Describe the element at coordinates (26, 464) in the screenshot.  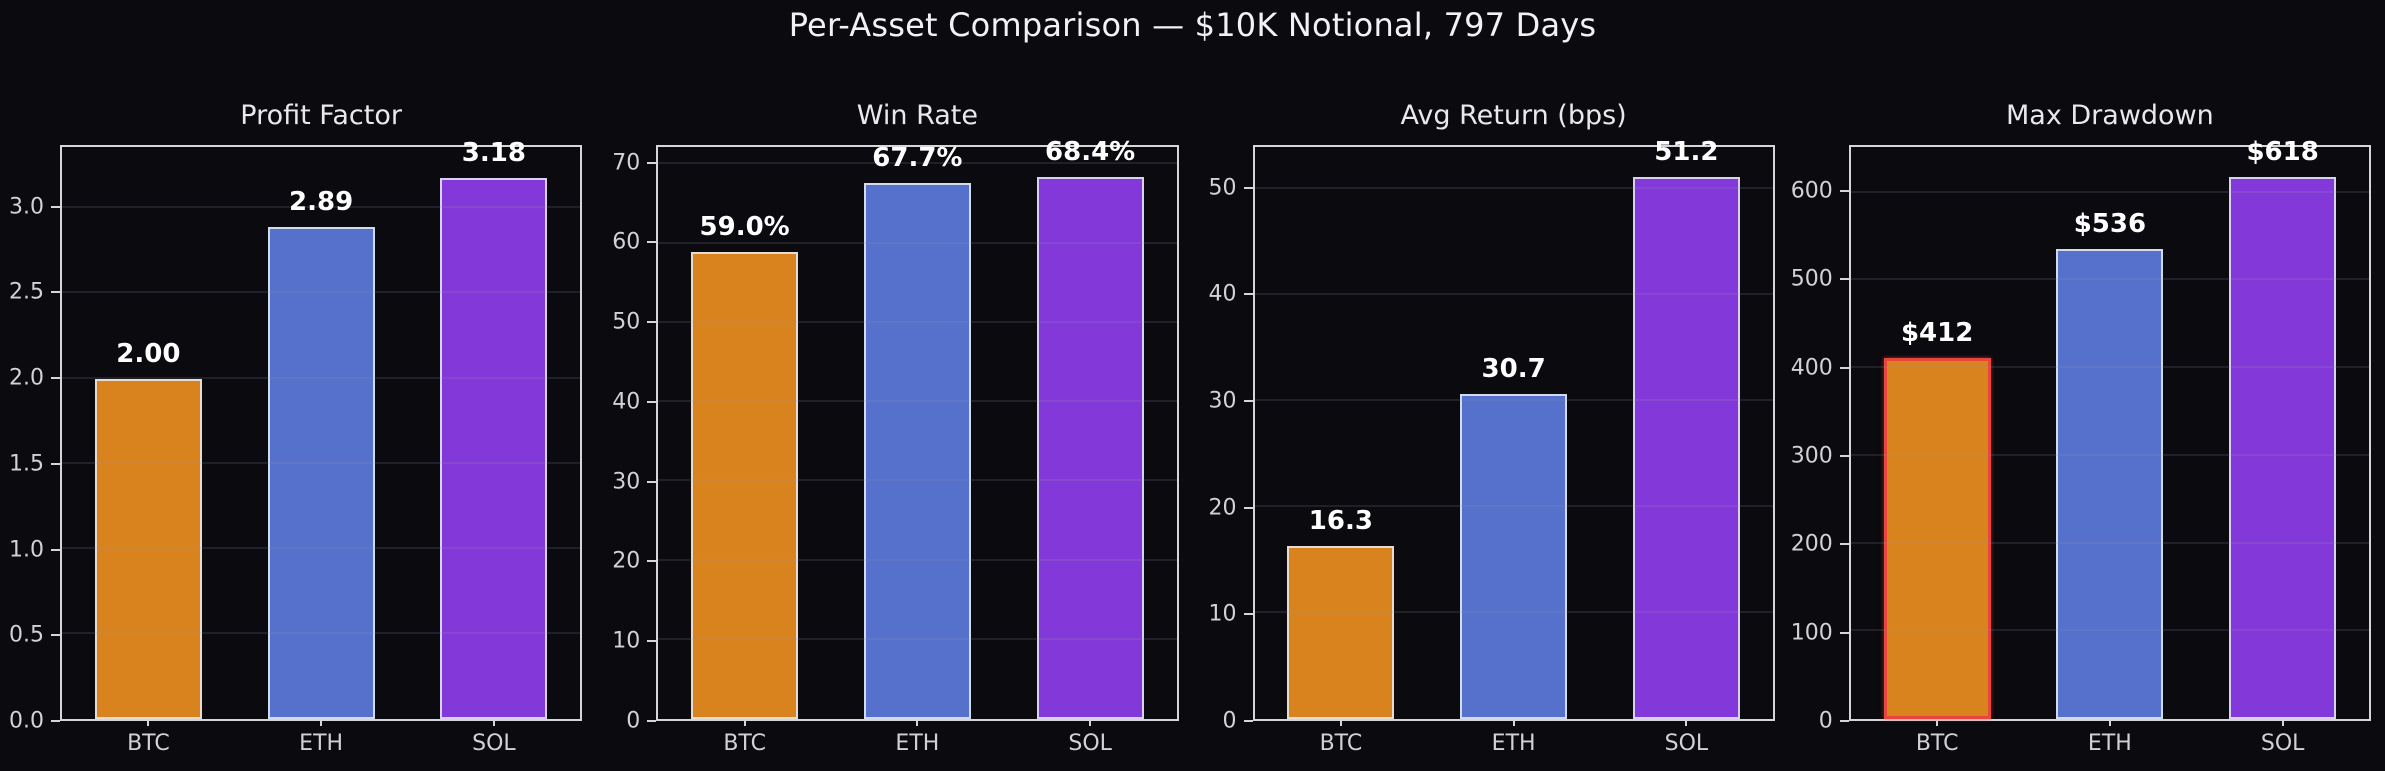
I see `y-tick-label: 1.5` at that location.